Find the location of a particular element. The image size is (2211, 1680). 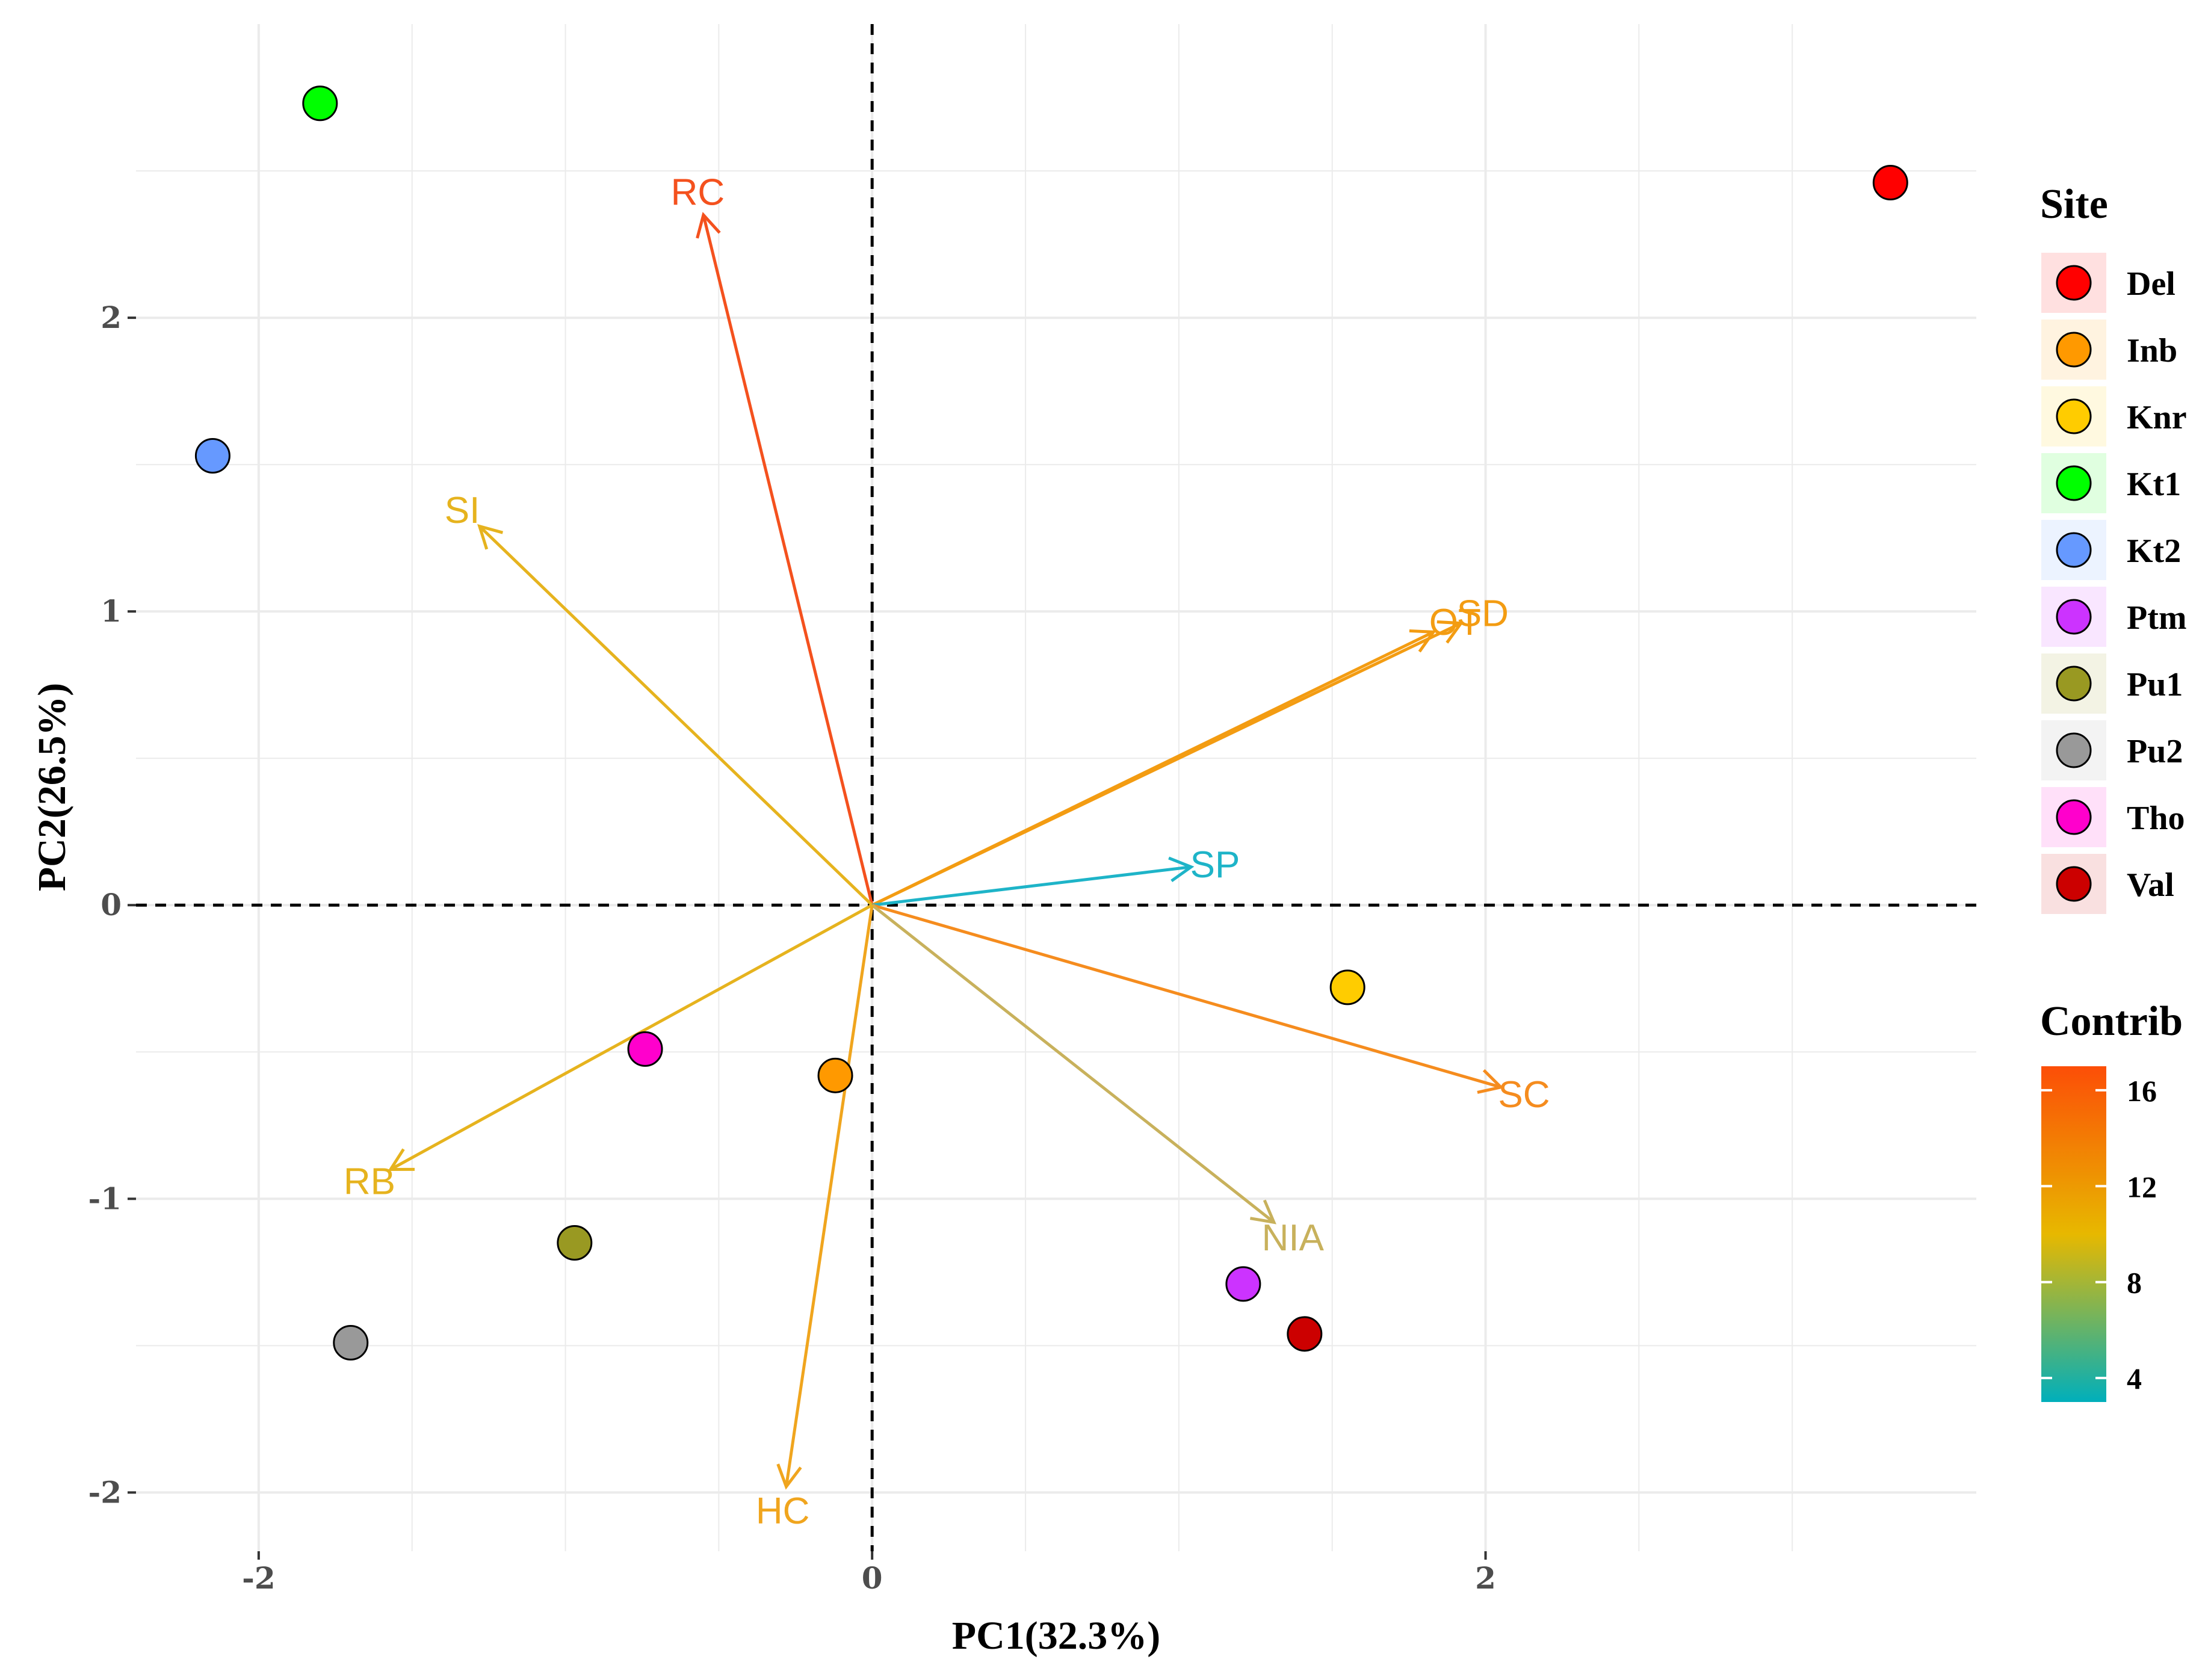

legend-contrib-title: Contrib is located at coordinates (2111, 1022).